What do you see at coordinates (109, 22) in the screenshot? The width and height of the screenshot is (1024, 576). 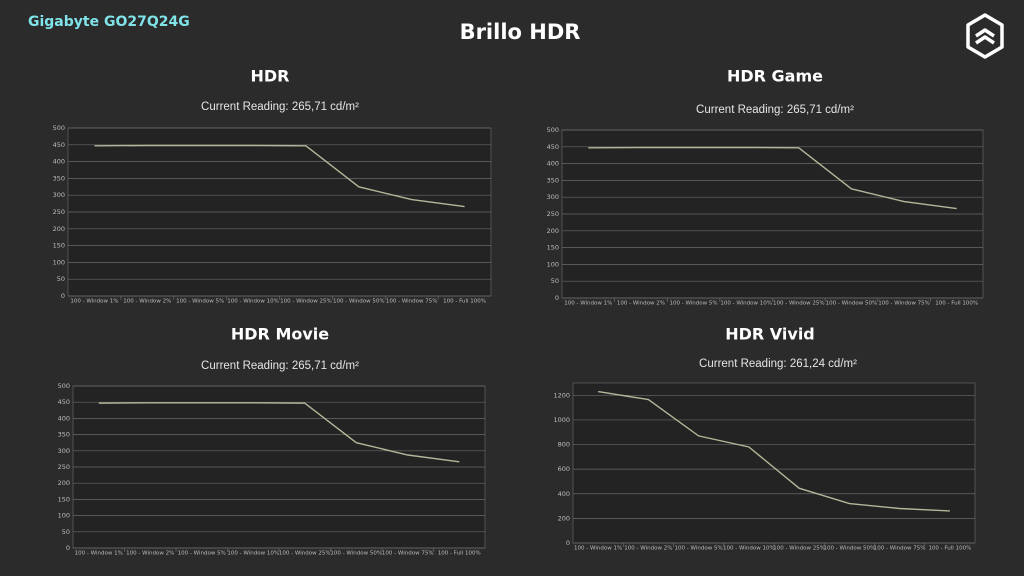 I see `brand: Gigabyte GO27Q24G` at bounding box center [109, 22].